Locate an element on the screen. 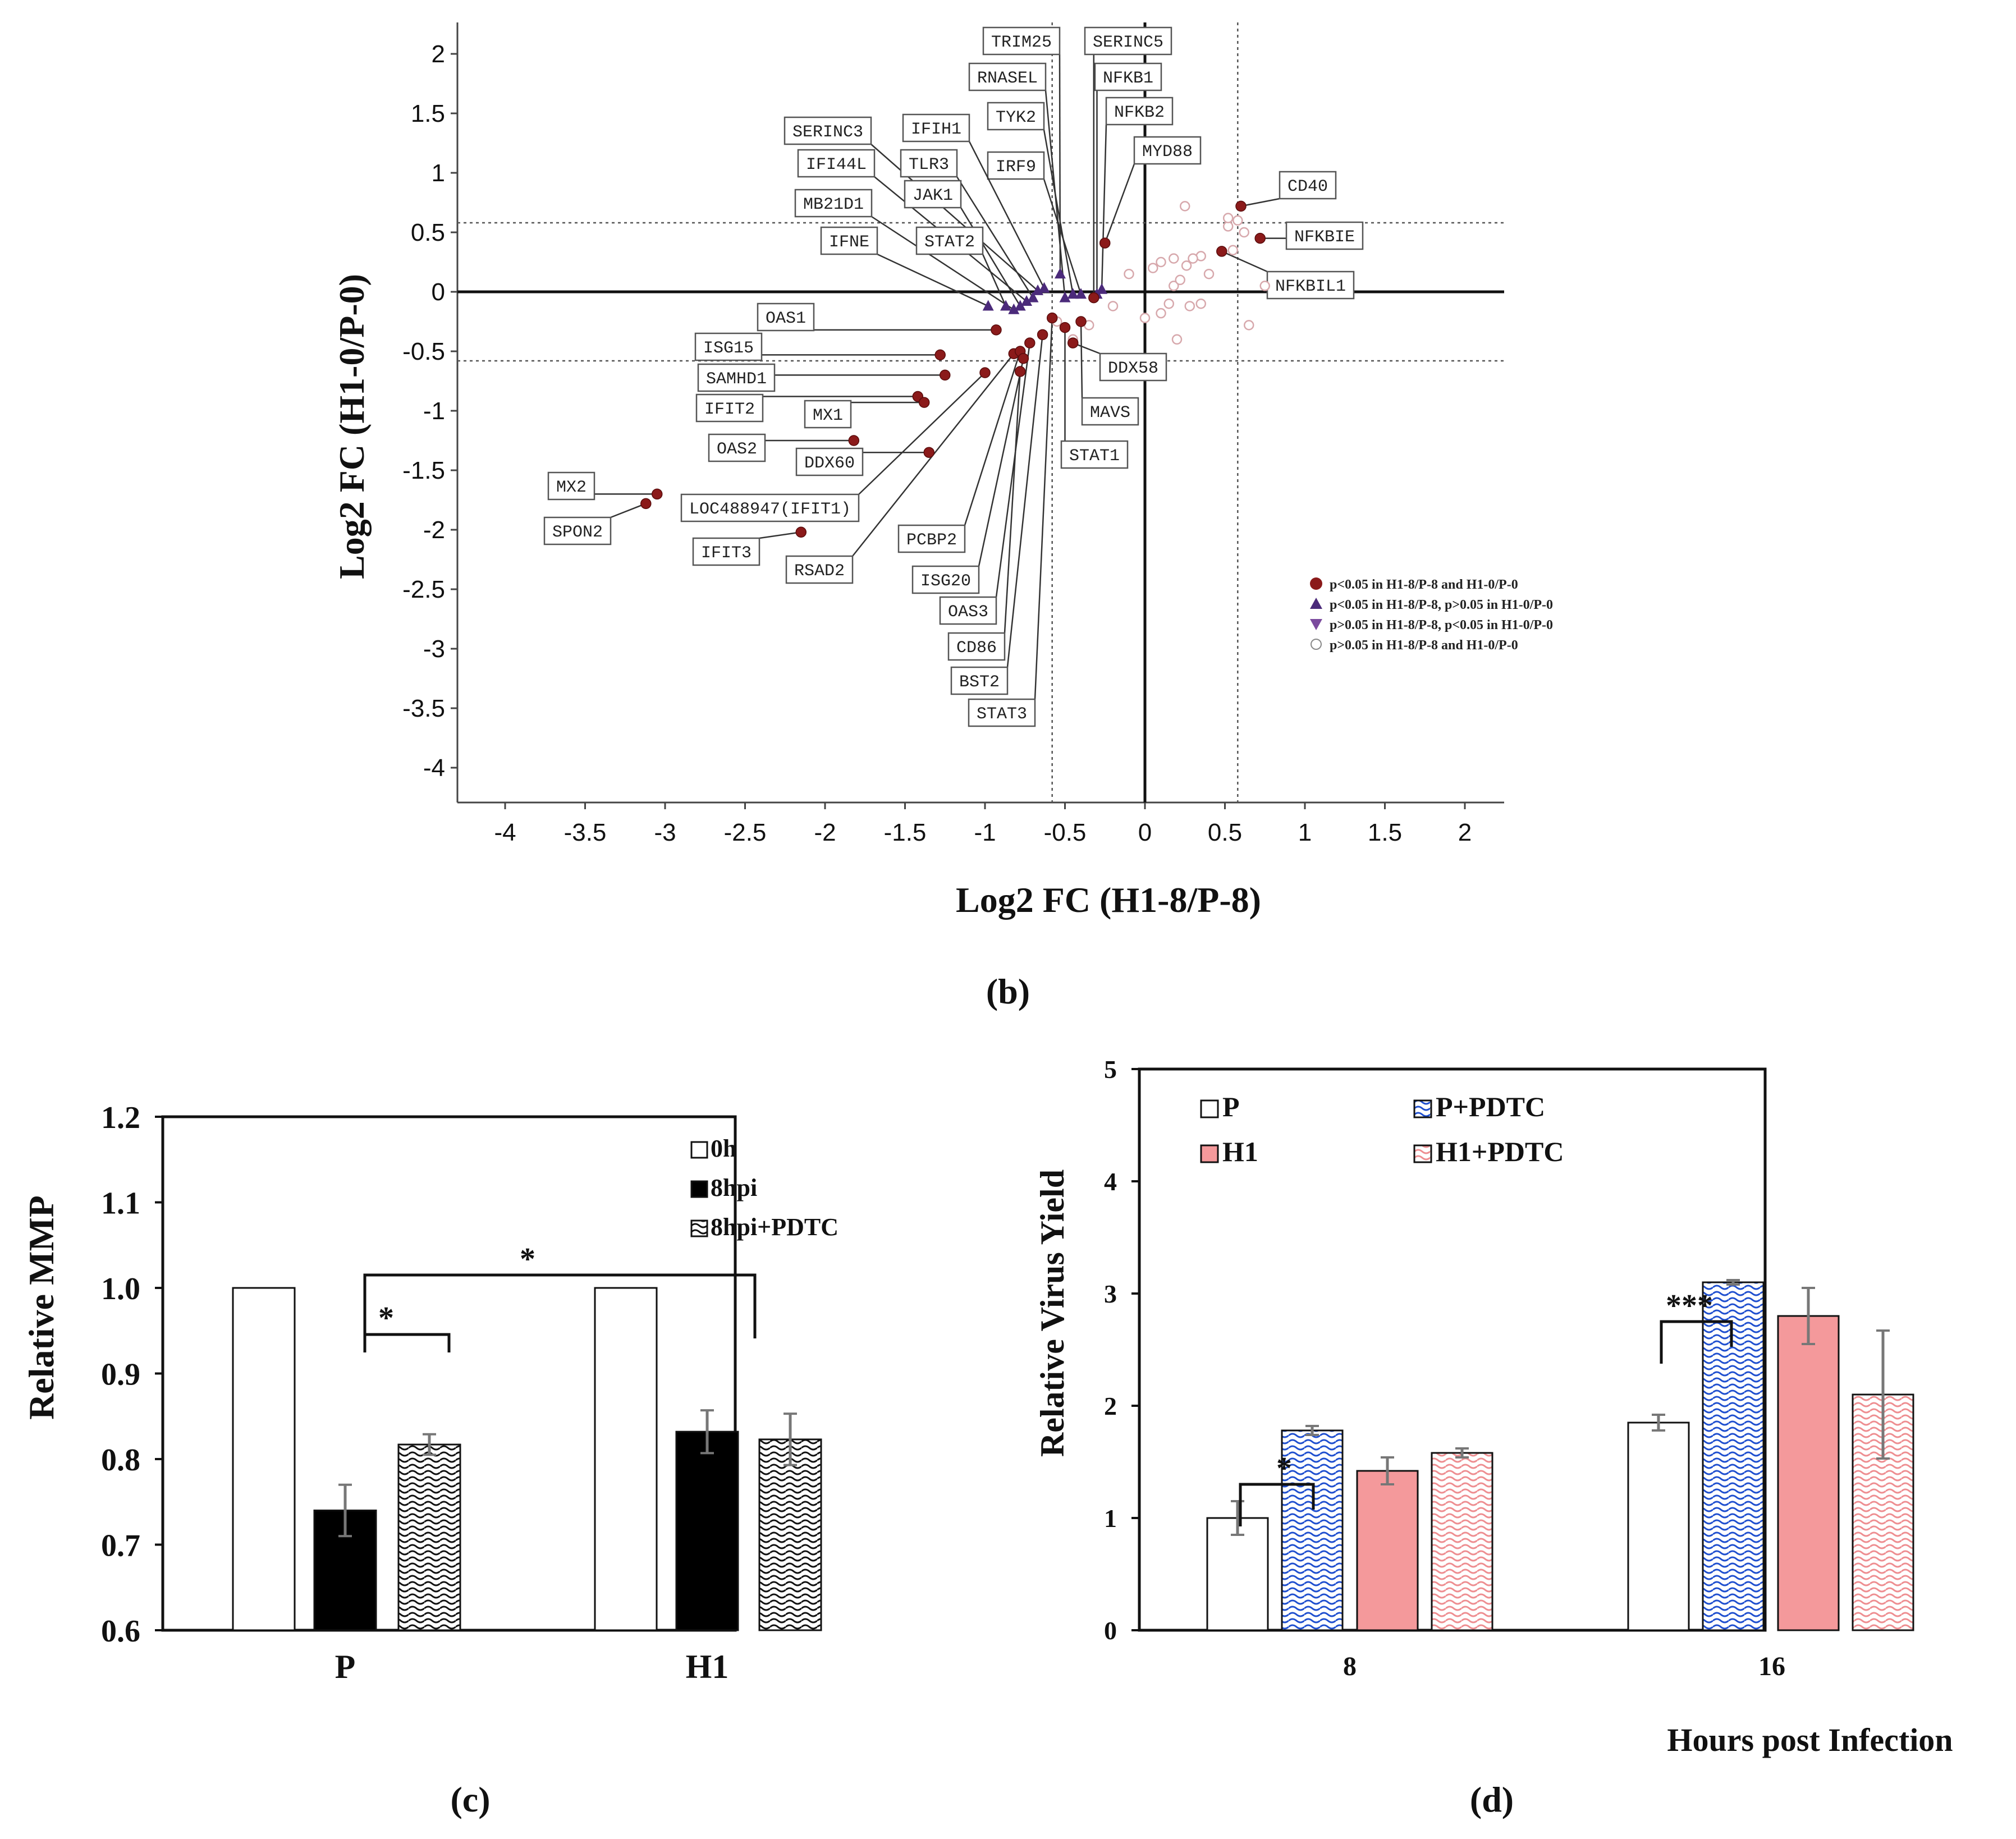  sig-bracket-p-8hpi is located at coordinates (407, 1343).